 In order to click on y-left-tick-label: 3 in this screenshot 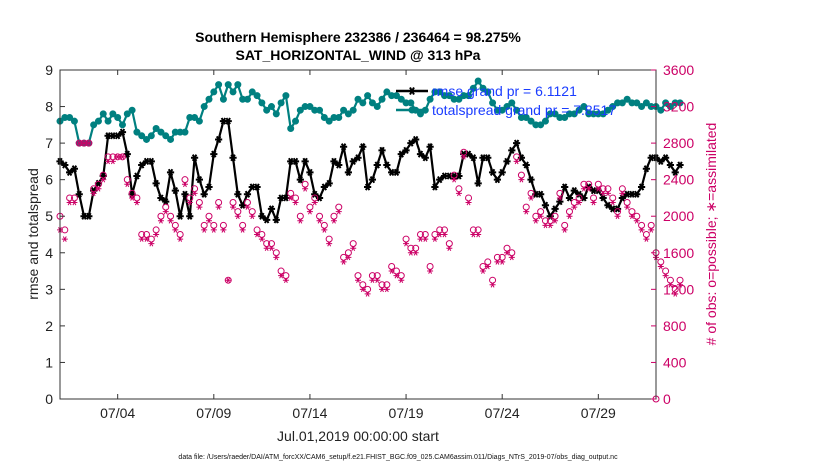, I will do `click(49, 289)`.